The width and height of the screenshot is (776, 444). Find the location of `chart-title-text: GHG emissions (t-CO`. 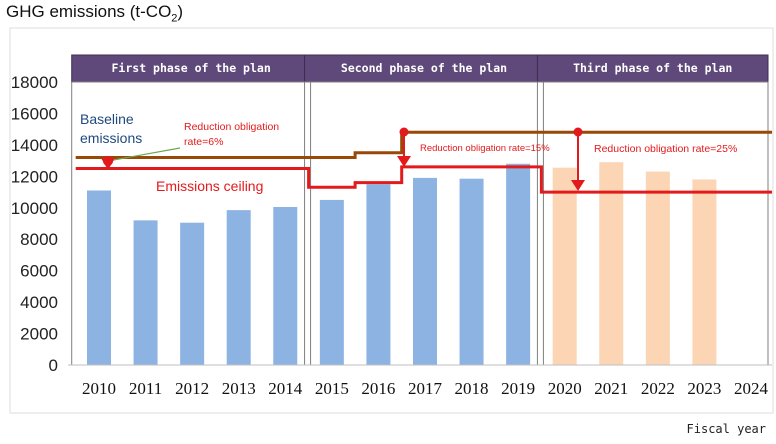

chart-title-text: GHG emissions (t-CO is located at coordinates (89, 11).